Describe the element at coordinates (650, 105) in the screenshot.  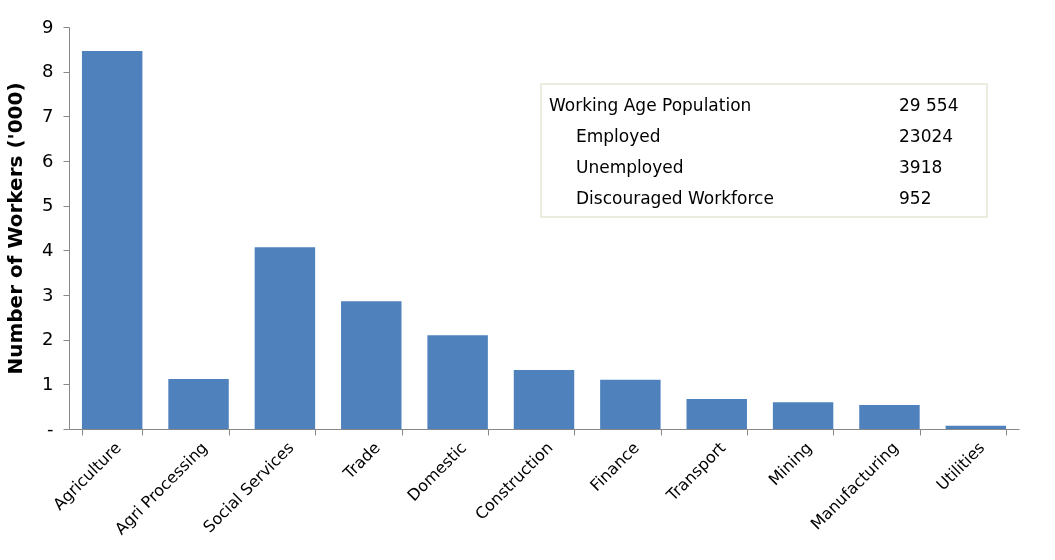
I see `annotation: Working Age Population` at that location.